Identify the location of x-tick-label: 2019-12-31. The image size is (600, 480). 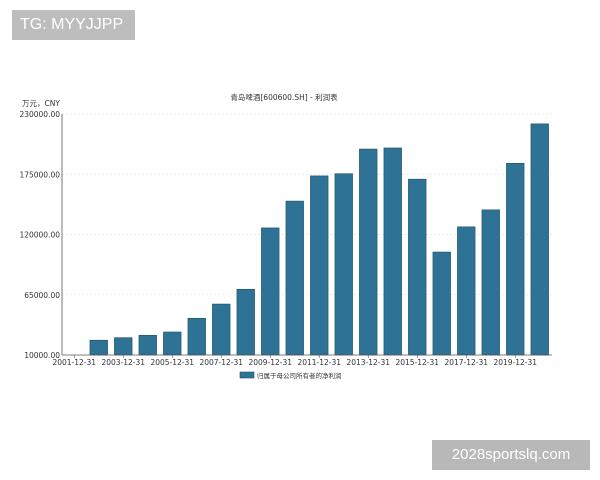
(515, 362).